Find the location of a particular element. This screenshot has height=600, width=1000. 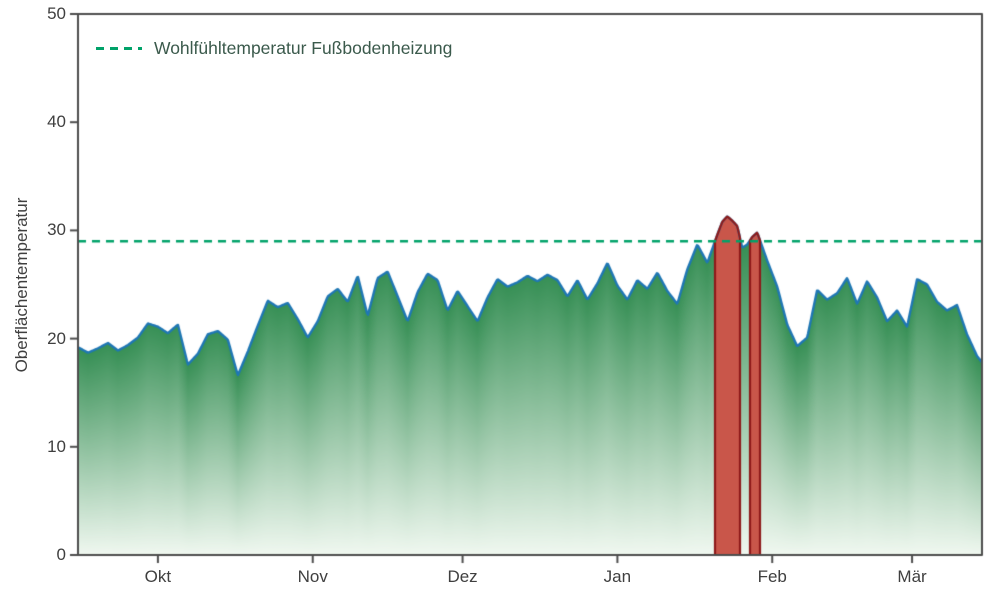

dashed-line-legend-swatch is located at coordinates (119, 48).